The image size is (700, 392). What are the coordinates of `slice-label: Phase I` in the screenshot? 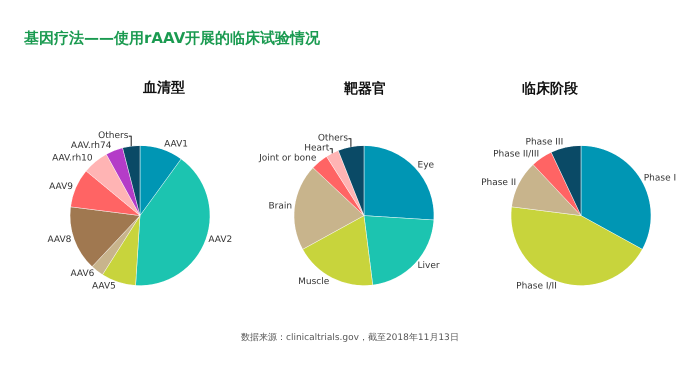 It's located at (660, 179).